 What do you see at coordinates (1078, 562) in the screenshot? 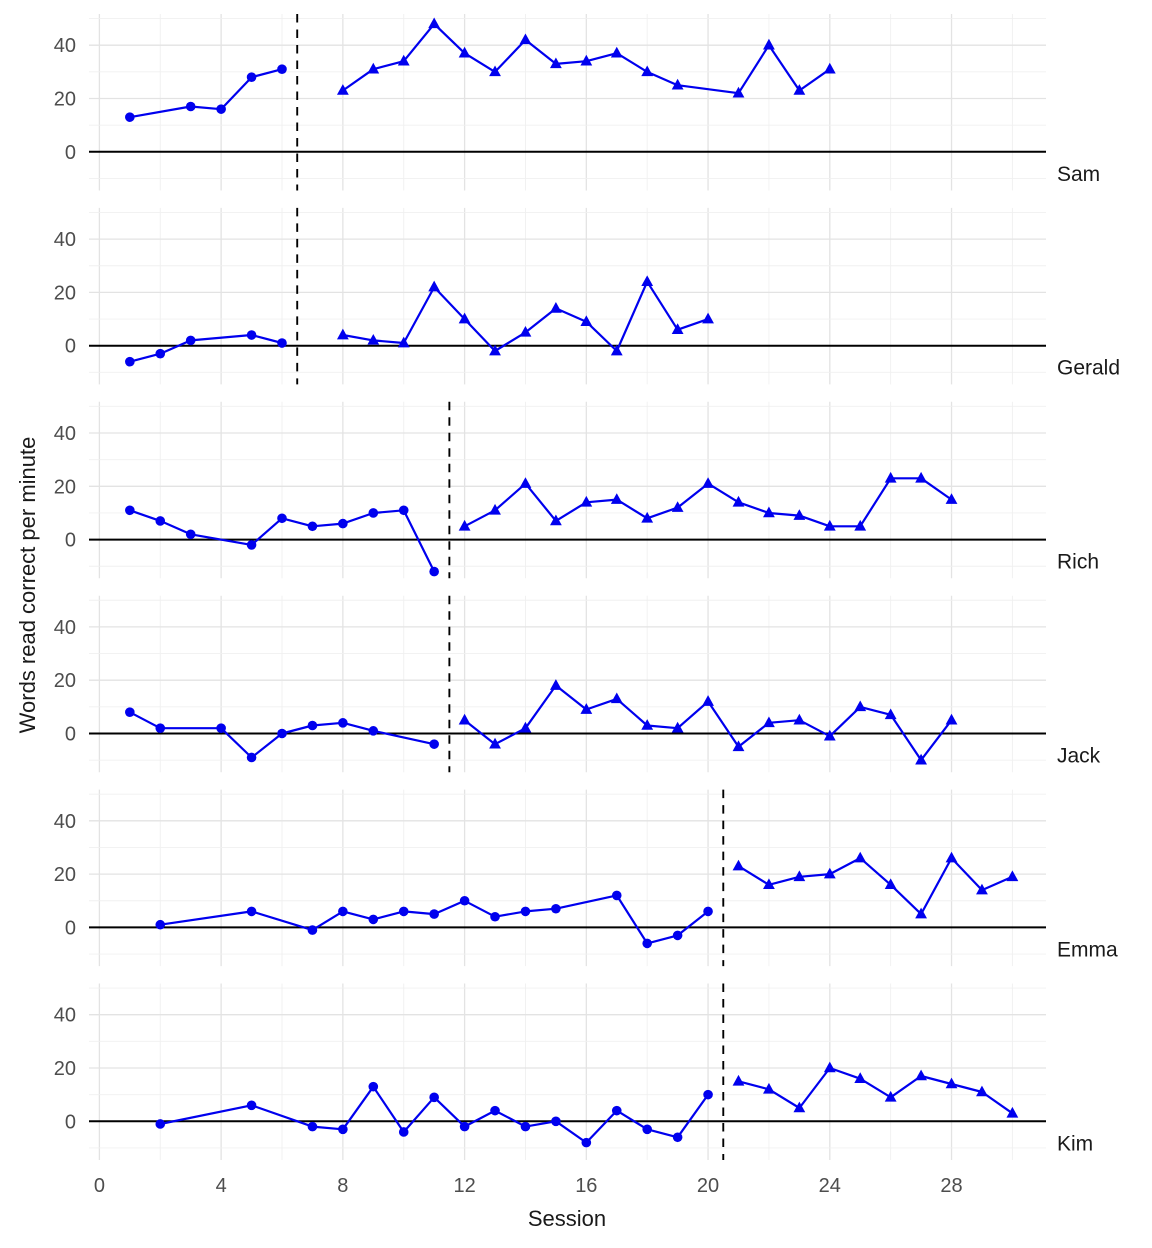
I see `panel-label: Rich` at bounding box center [1078, 562].